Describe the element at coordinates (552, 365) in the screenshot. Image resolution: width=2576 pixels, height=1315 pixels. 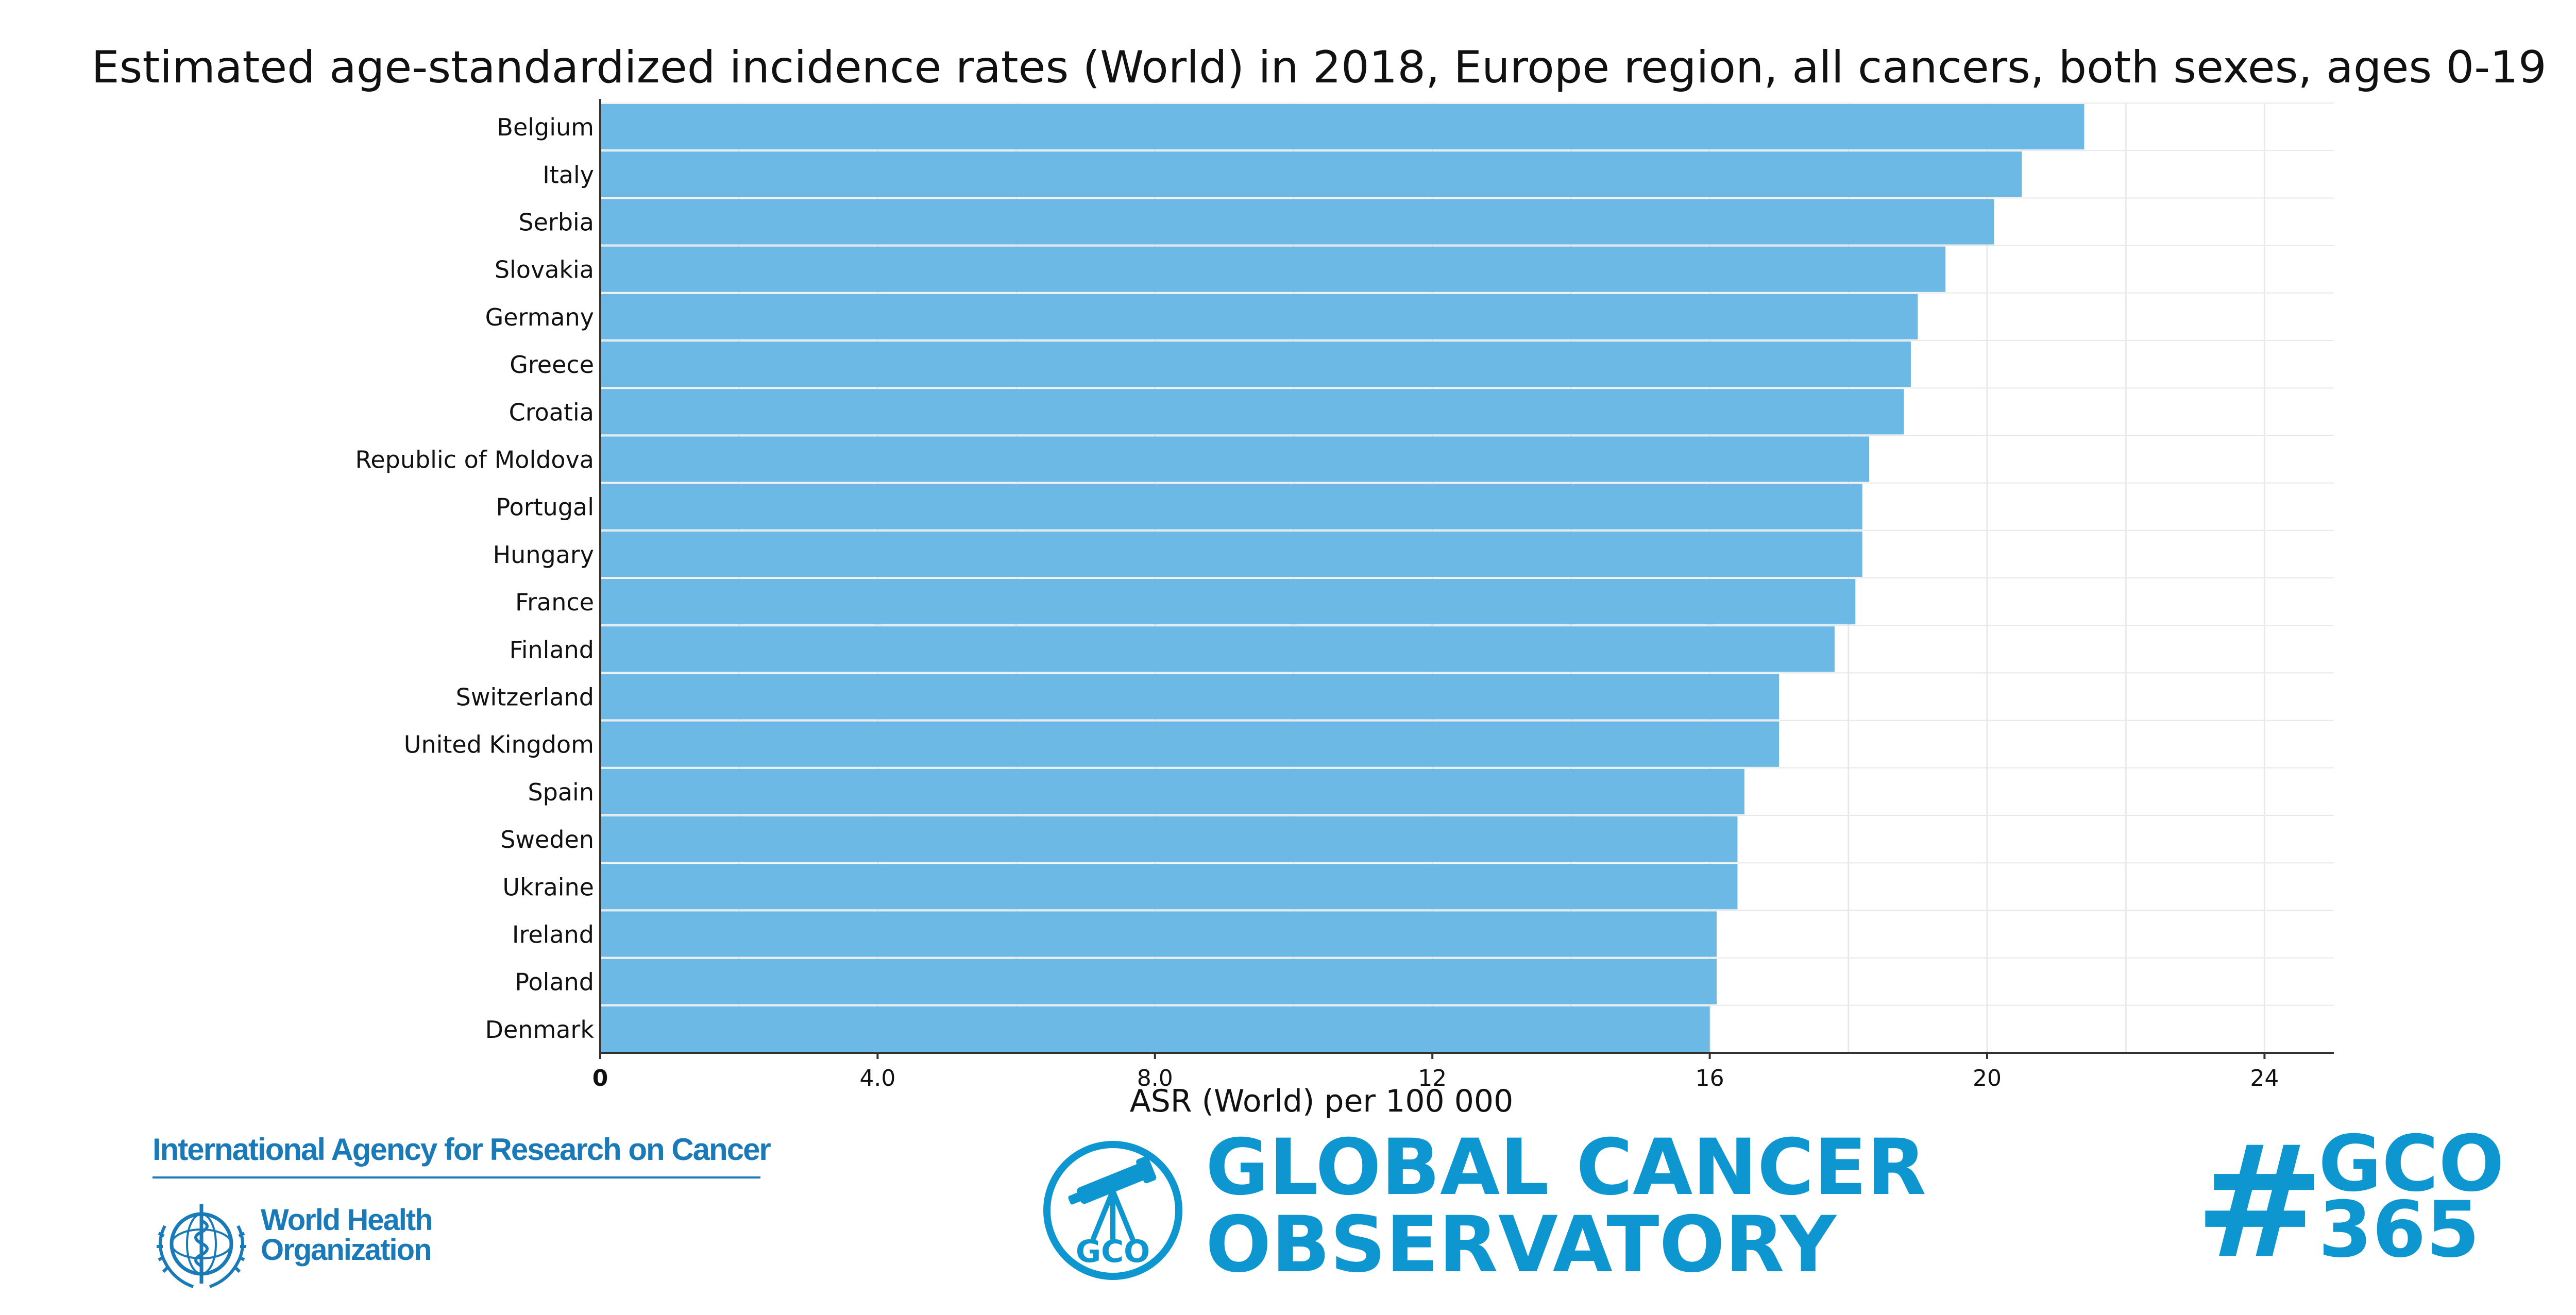
I see `category-label: Greece` at that location.